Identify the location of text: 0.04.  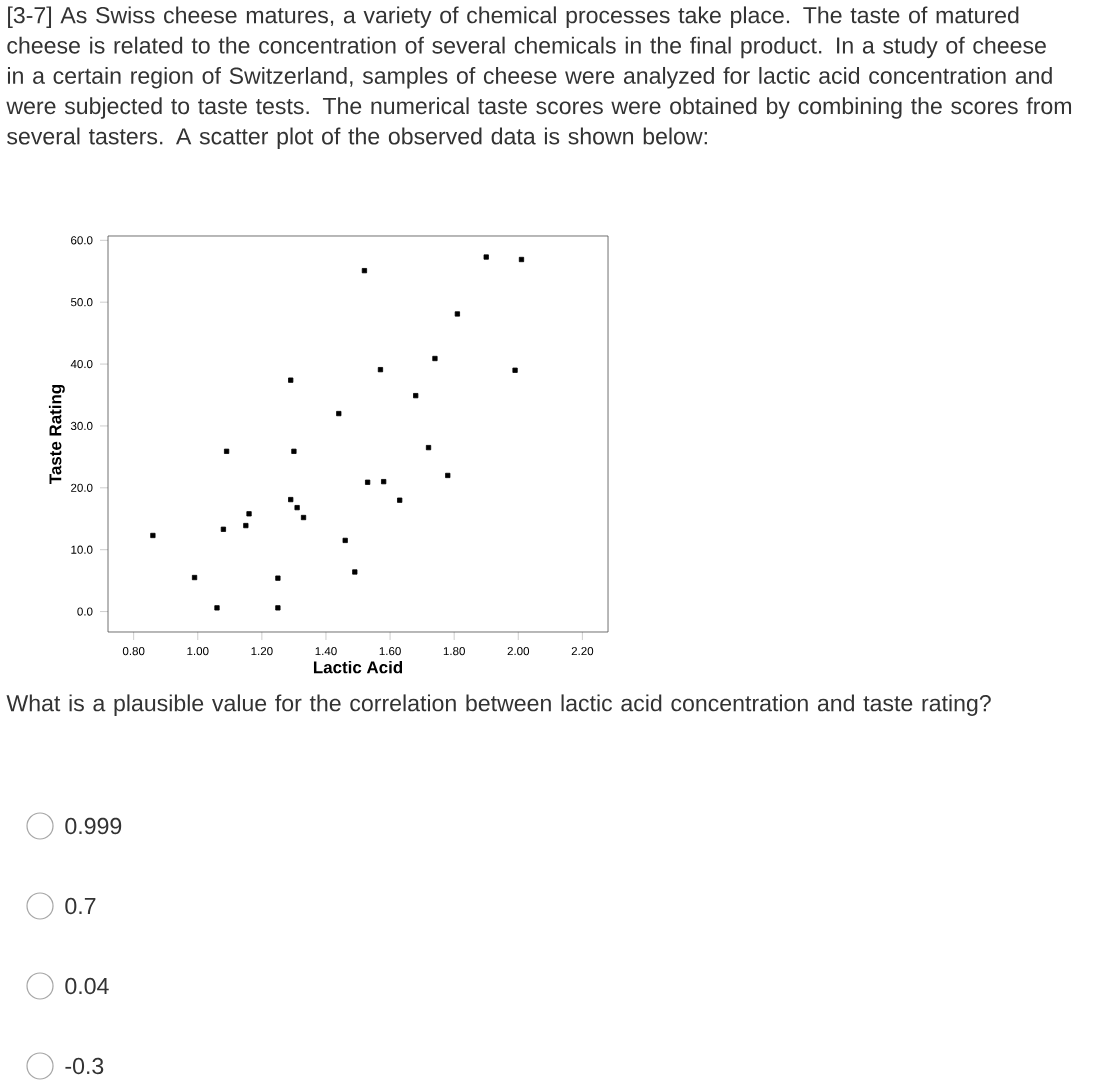
(87, 986).